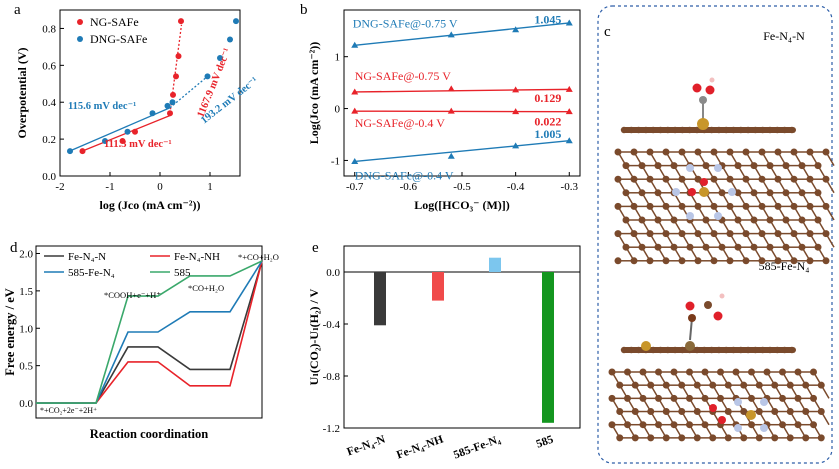  Describe the element at coordinates (545, 441) in the screenshot. I see `category-label: 585` at that location.